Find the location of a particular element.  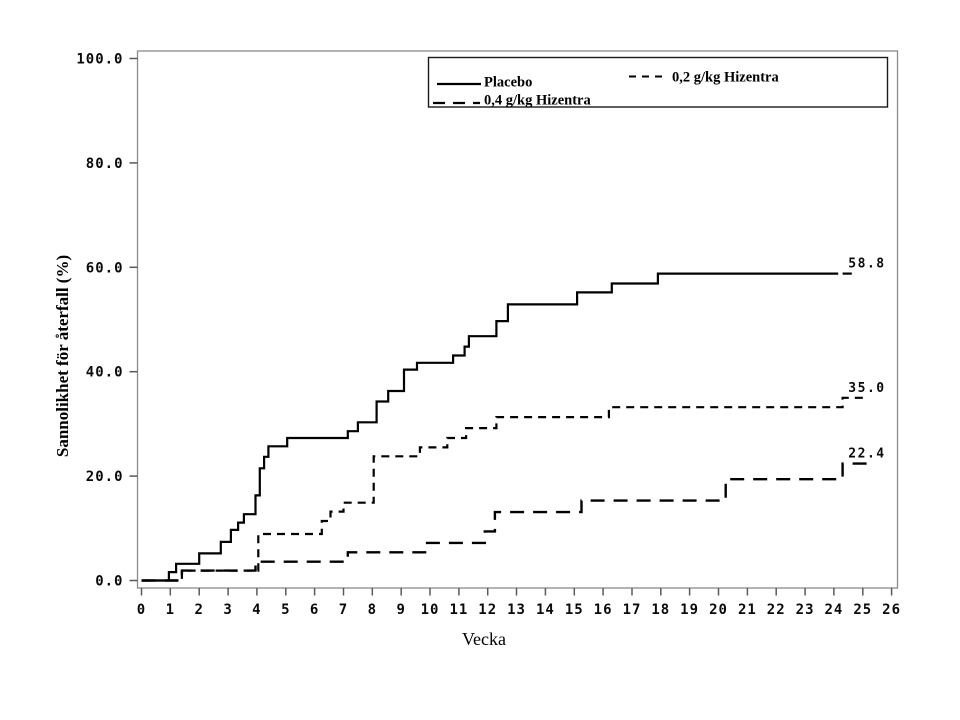

x-axis-title: Vecka is located at coordinates (484, 639).